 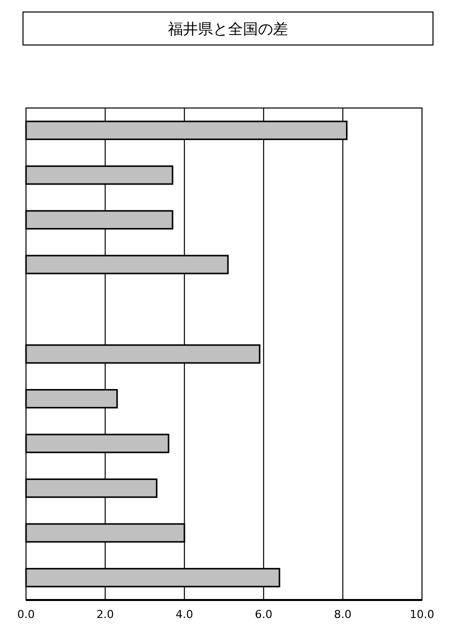 I want to click on x-tick-label: 2.0, so click(x=105, y=614).